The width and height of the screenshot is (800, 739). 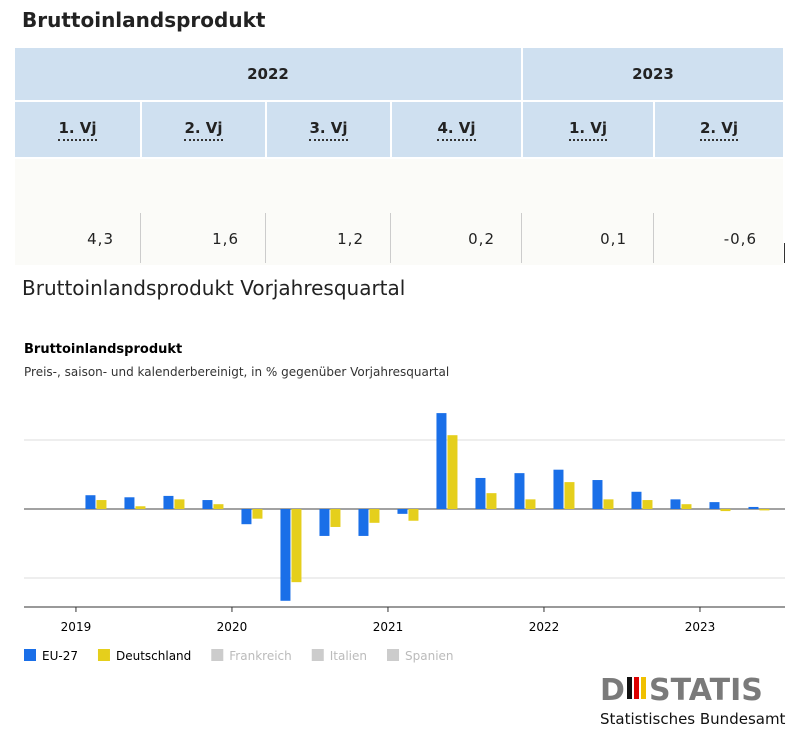 I want to click on page-title: Bruttoinlandsprodukt, so click(x=144, y=20).